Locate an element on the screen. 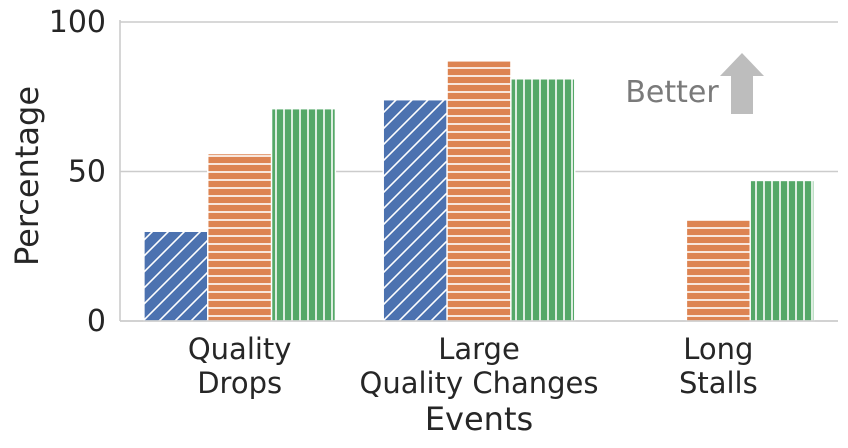  x-category-label-3-line-1: Long is located at coordinates (718, 349).